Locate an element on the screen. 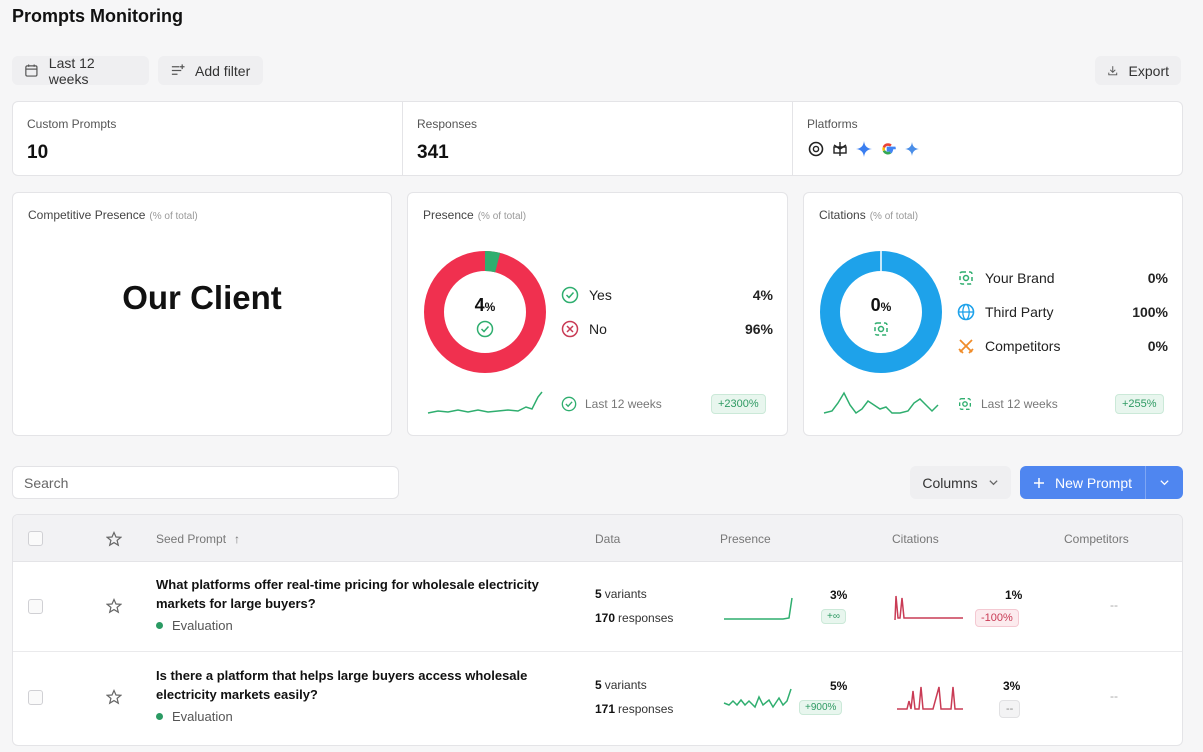 Image resolution: width=1203 pixels, height=752 pixels. new-prompt-dropdown-button is located at coordinates (1164, 482).